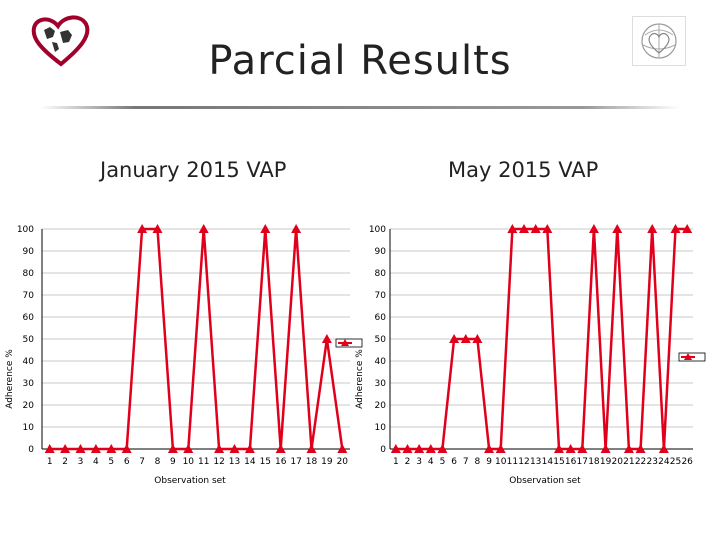 The width and height of the screenshot is (720, 540). Describe the element at coordinates (29, 428) in the screenshot. I see `y-tick-label: 10` at that location.